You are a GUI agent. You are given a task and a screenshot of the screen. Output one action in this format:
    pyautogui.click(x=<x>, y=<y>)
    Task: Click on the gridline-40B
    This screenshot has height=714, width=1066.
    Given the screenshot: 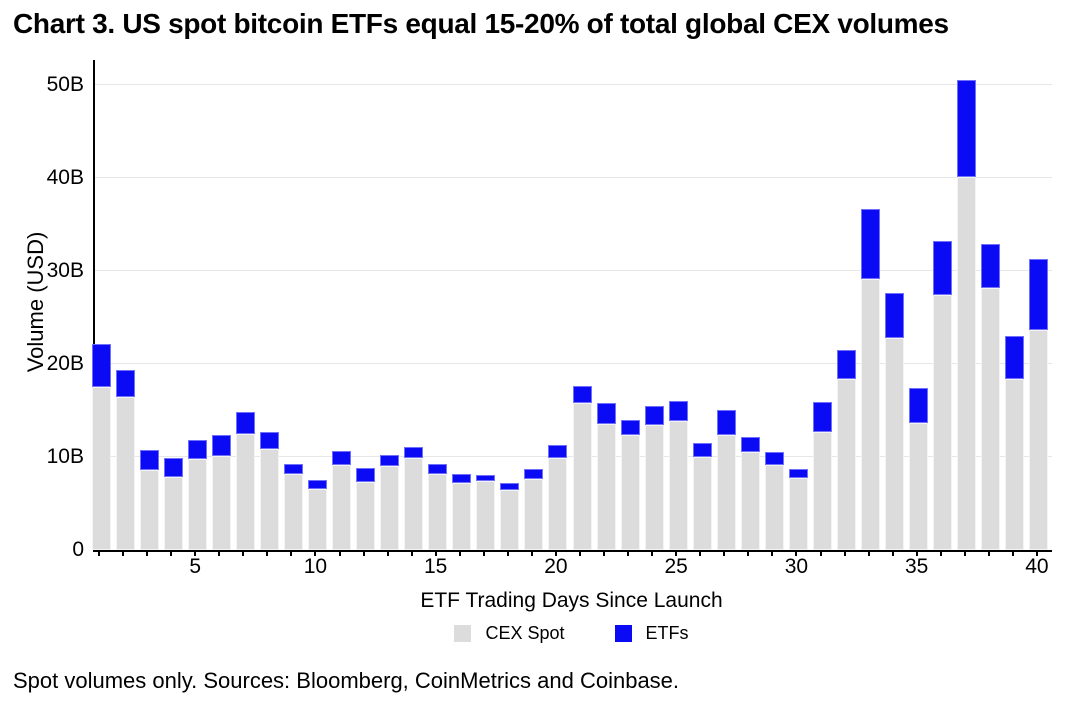 What is the action you would take?
    pyautogui.click(x=573, y=177)
    